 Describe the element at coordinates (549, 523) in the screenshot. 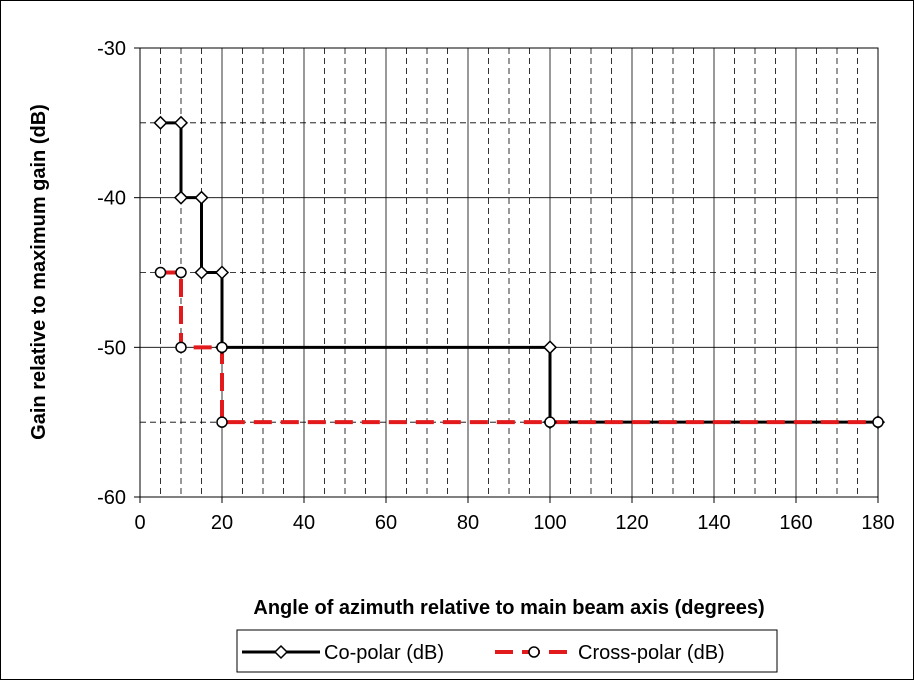

I see `x-tick-label: 100` at that location.